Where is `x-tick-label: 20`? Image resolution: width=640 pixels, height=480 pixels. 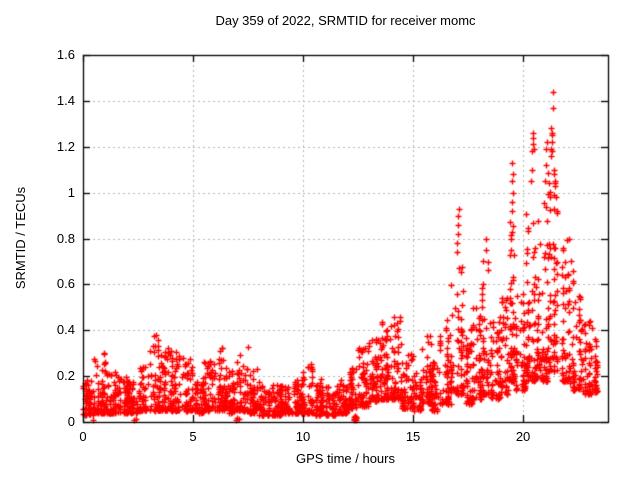
x-tick-label: 20 is located at coordinates (523, 436).